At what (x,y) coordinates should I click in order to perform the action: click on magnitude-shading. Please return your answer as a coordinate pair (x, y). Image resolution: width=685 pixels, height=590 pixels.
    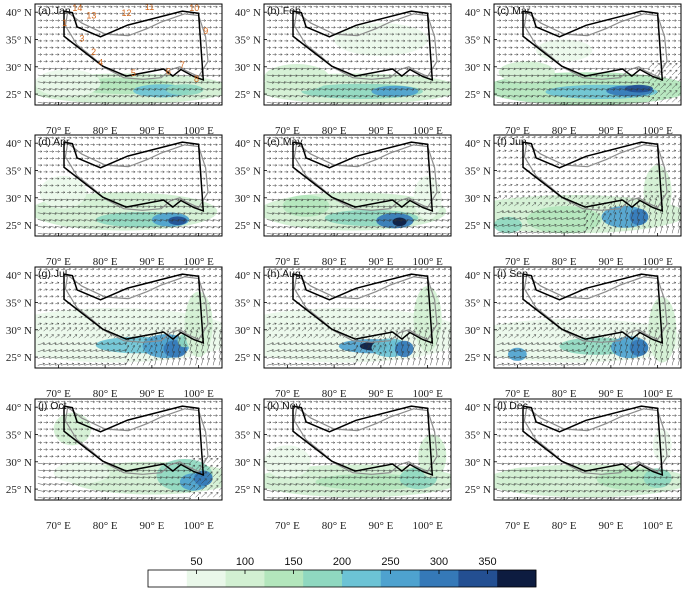
    Looking at the image, I should click on (126, 203).